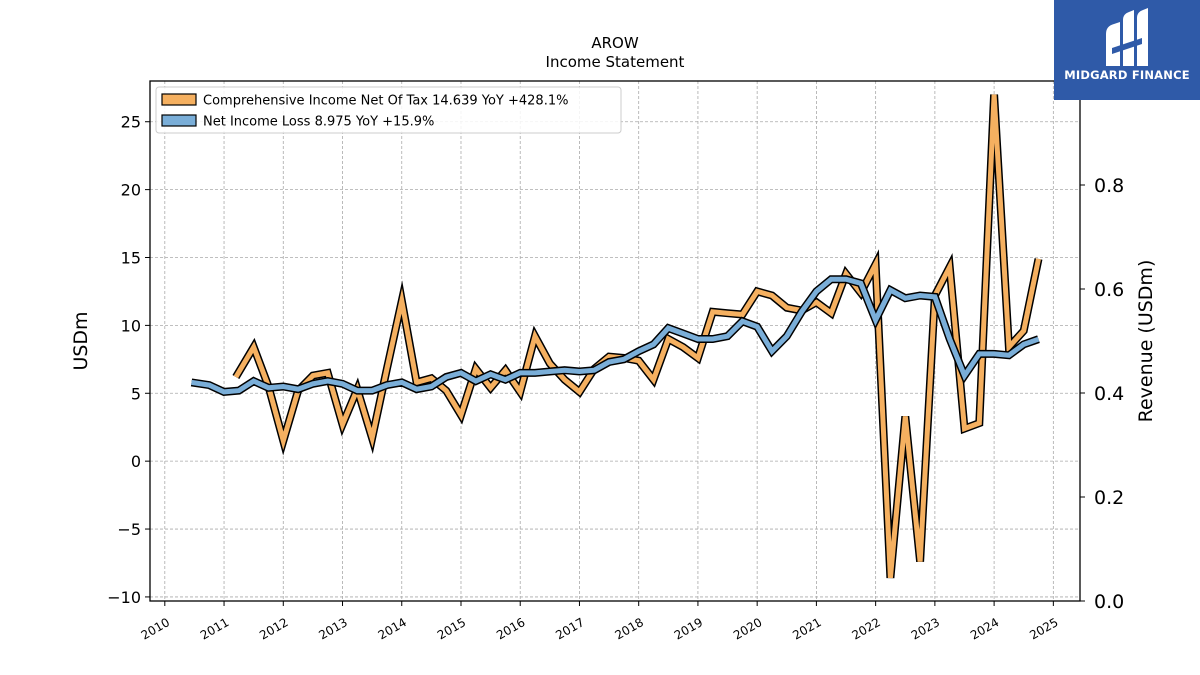  I want to click on legend-box, so click(388, 110).